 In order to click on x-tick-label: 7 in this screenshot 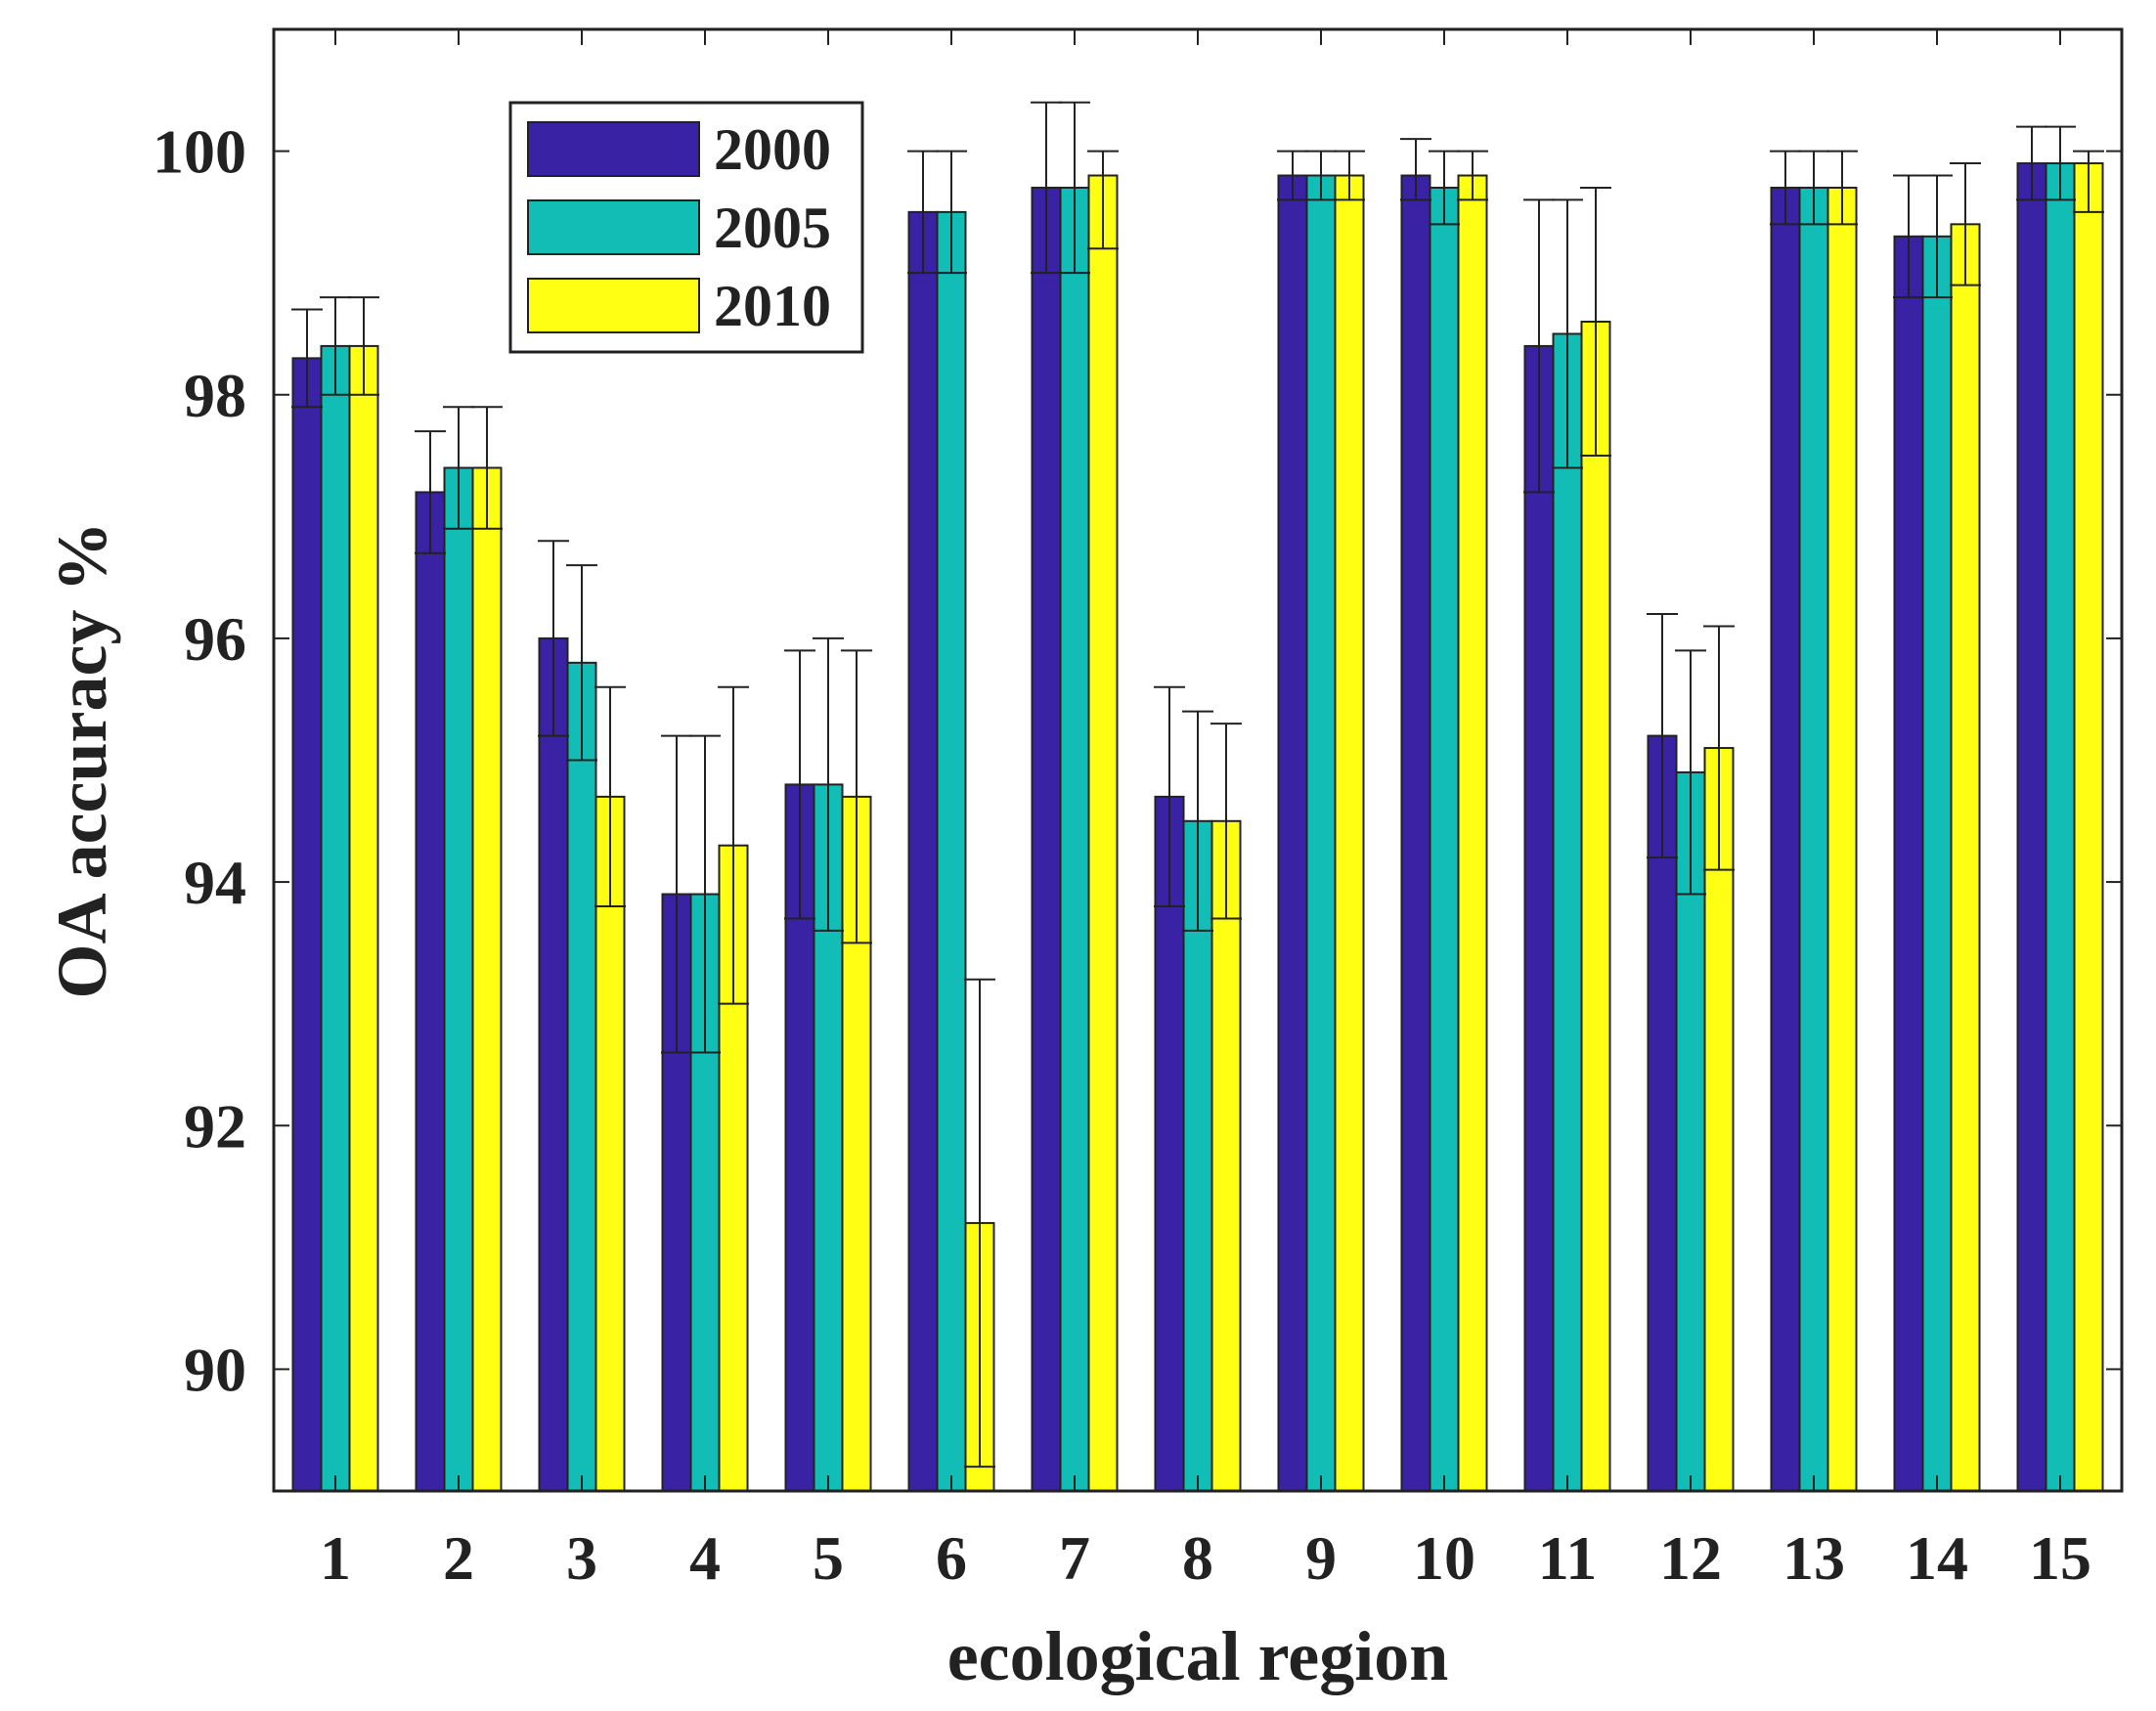, I will do `click(1074, 1558)`.